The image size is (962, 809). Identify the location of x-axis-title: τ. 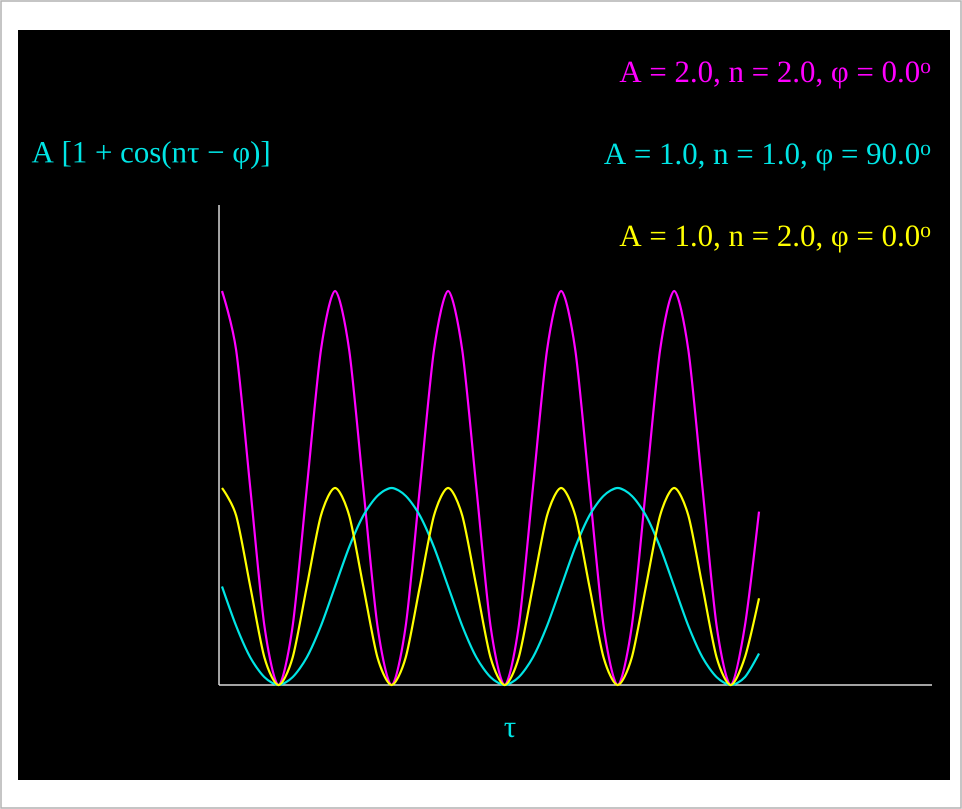
(510, 730).